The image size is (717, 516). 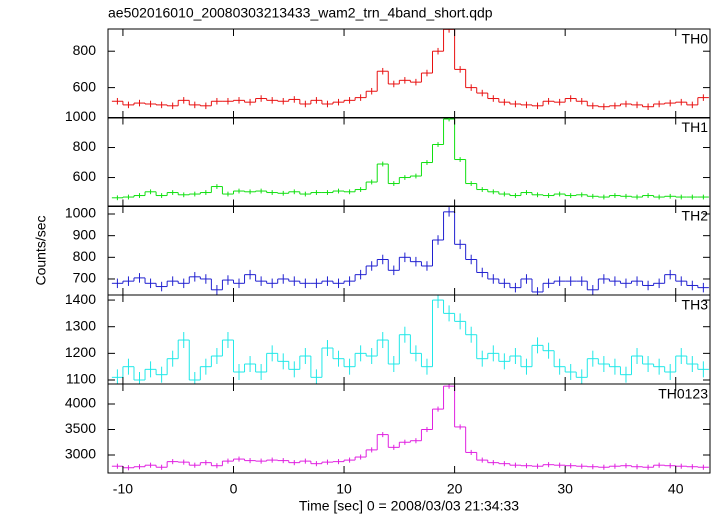 I want to click on x-tick-label: 40, so click(x=676, y=489).